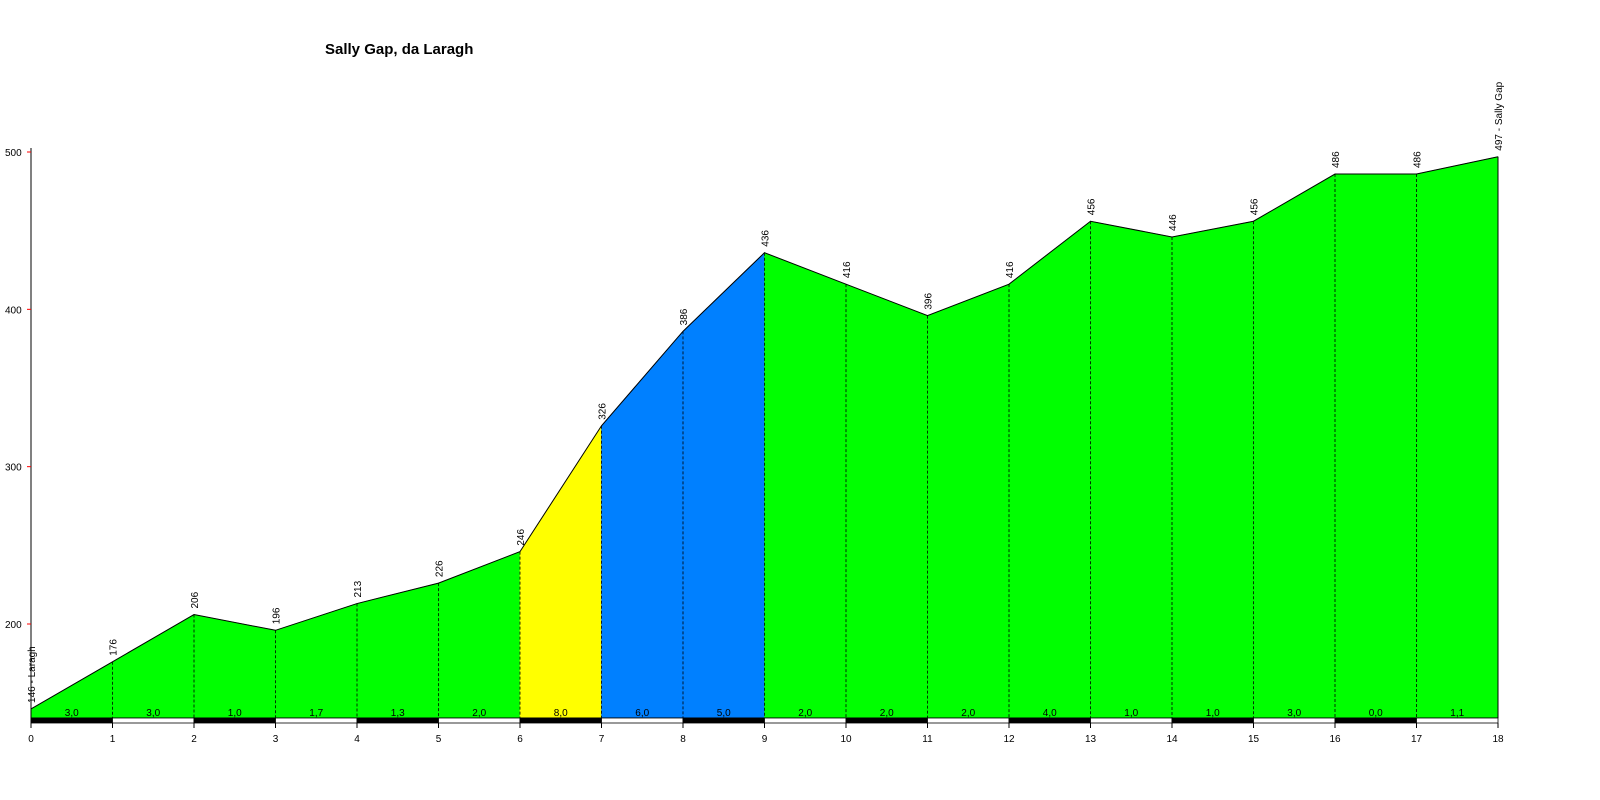 This screenshot has width=1600, height=800. What do you see at coordinates (520, 739) in the screenshot?
I see `x-tick-label: 6` at bounding box center [520, 739].